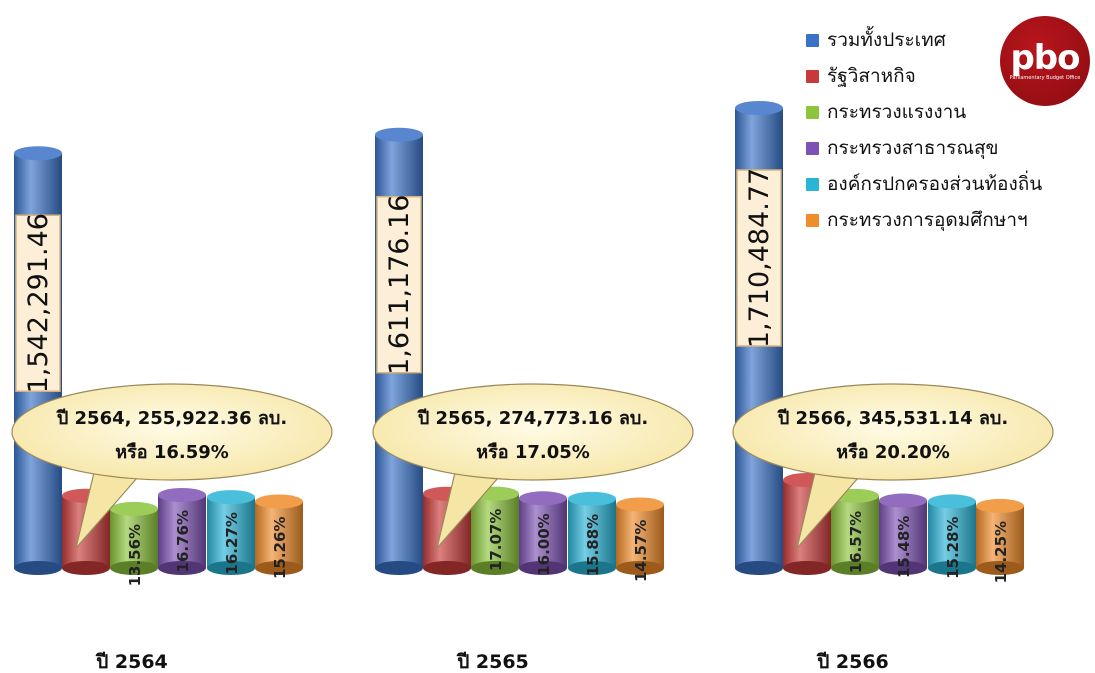 This screenshot has width=1095, height=673. I want to click on callout-line: หรือ 17.05%, so click(533, 452).